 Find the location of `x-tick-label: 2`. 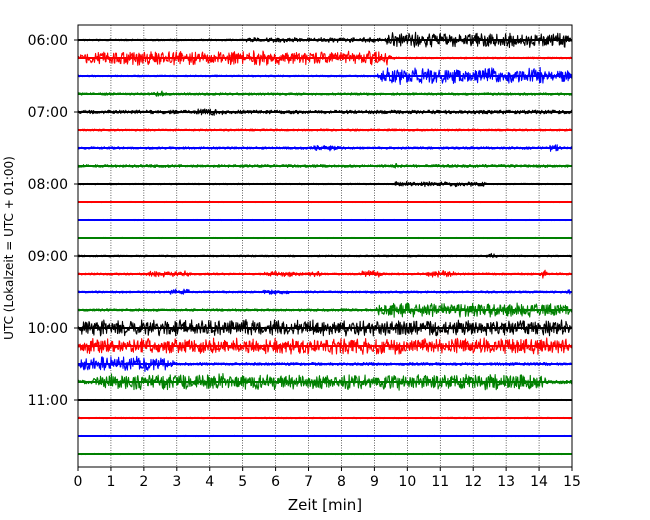

x-tick-label: 2 is located at coordinates (143, 482).